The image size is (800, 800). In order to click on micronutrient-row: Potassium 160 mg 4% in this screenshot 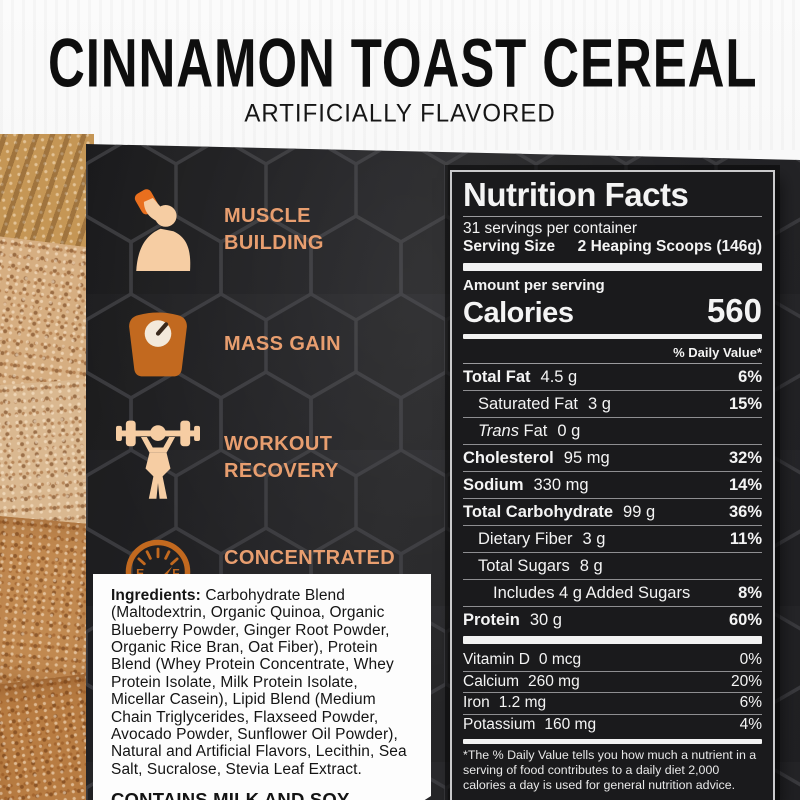, I will do `click(612, 724)`.